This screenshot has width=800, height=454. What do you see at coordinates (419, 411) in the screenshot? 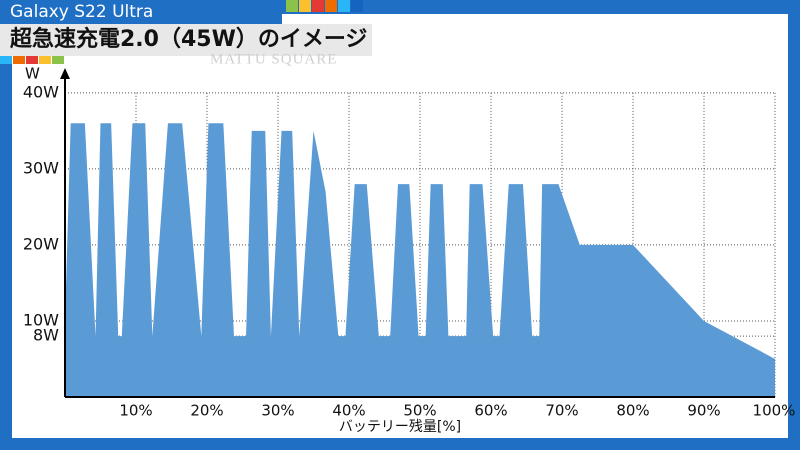
I see `x-tick-label: 50%` at bounding box center [419, 411].